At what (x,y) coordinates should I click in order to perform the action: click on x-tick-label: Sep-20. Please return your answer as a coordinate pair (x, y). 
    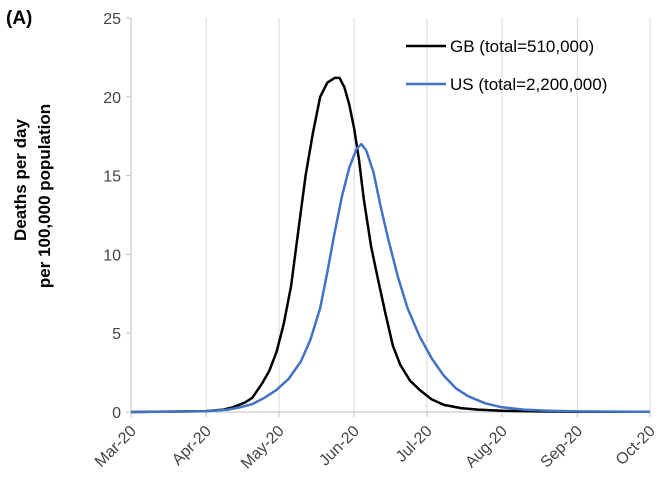
    Looking at the image, I should click on (562, 447).